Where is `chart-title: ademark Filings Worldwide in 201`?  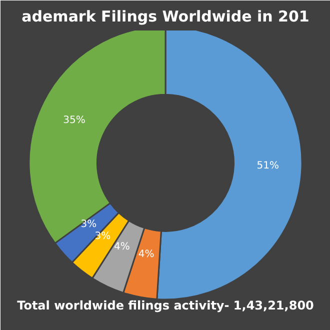 chart-title: ademark Filings Worldwide in 201 is located at coordinates (166, 17).